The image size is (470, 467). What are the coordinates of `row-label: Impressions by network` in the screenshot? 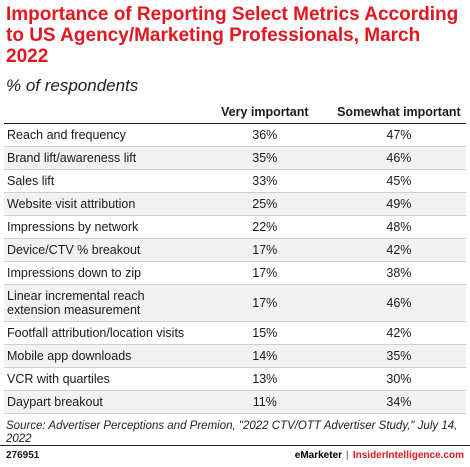 It's located at (101, 227).